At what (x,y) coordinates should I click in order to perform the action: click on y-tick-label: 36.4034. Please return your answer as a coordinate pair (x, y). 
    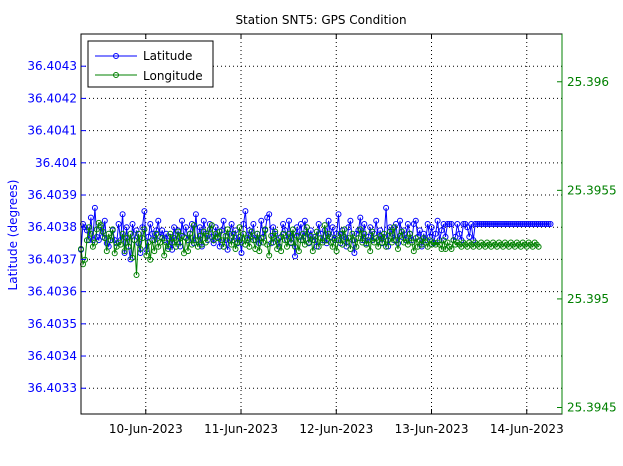
    Looking at the image, I should click on (52, 356).